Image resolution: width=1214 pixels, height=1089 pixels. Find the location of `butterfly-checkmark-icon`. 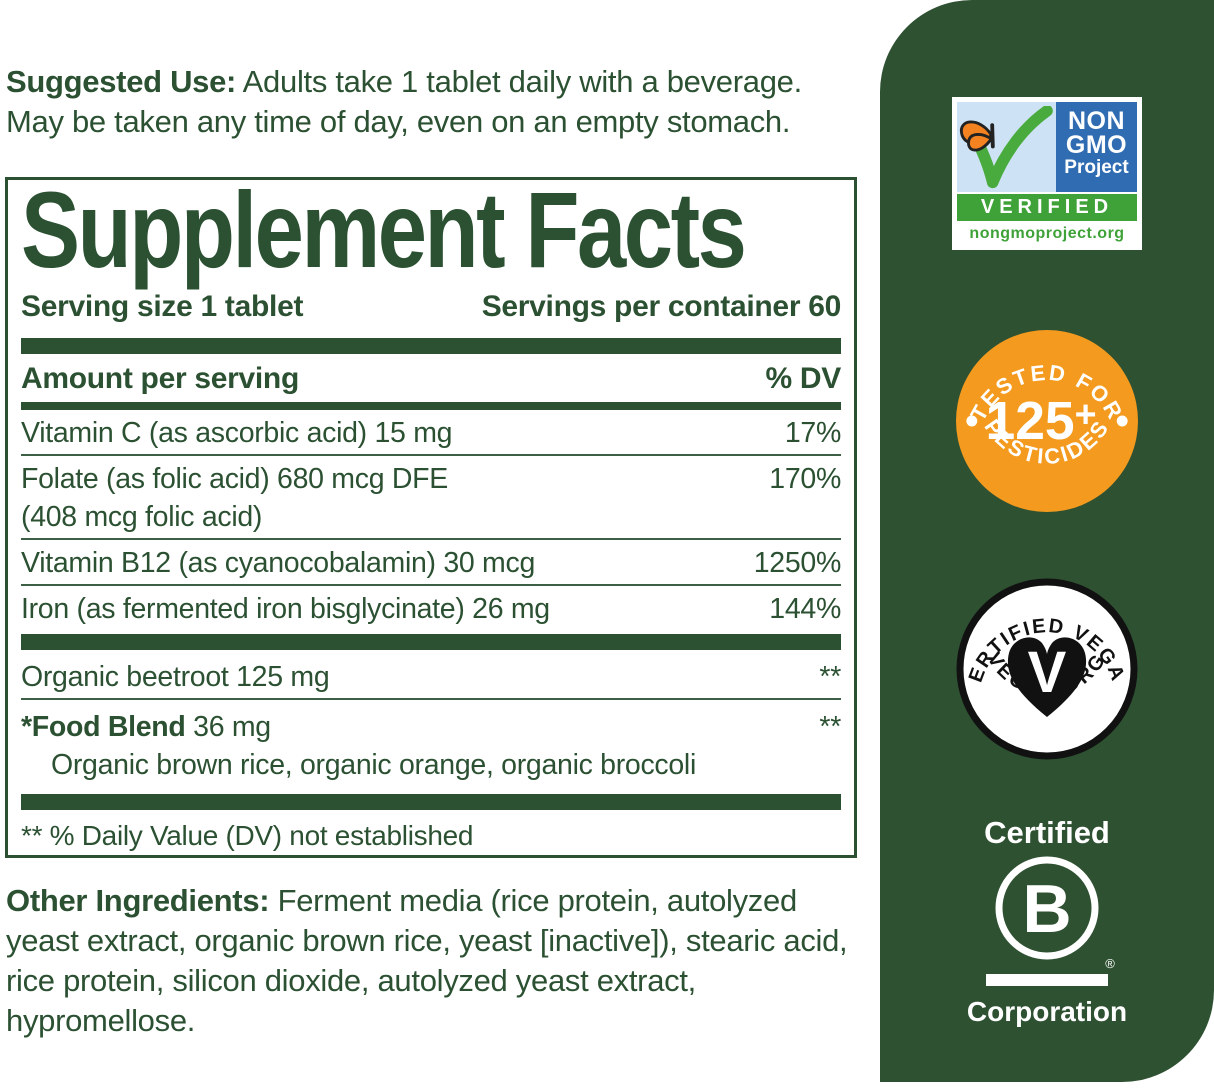

butterfly-checkmark-icon is located at coordinates (1006, 147).